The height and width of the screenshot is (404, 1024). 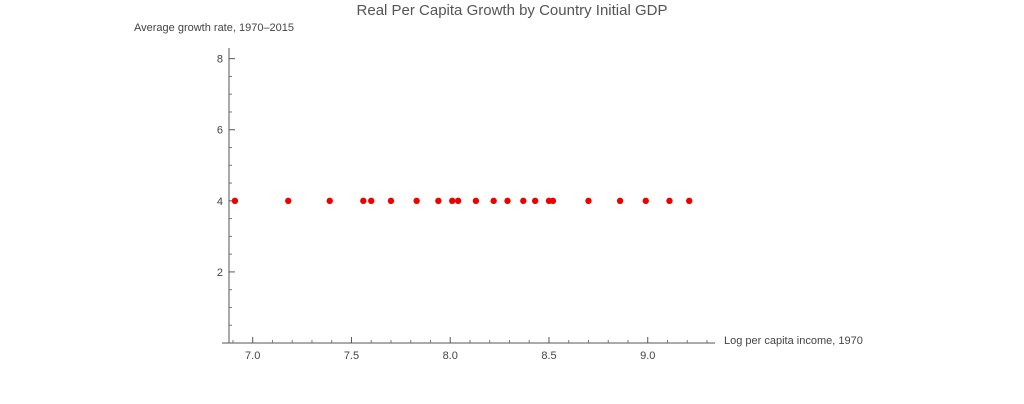 I want to click on x-tick-label: 7.0, so click(x=252, y=356).